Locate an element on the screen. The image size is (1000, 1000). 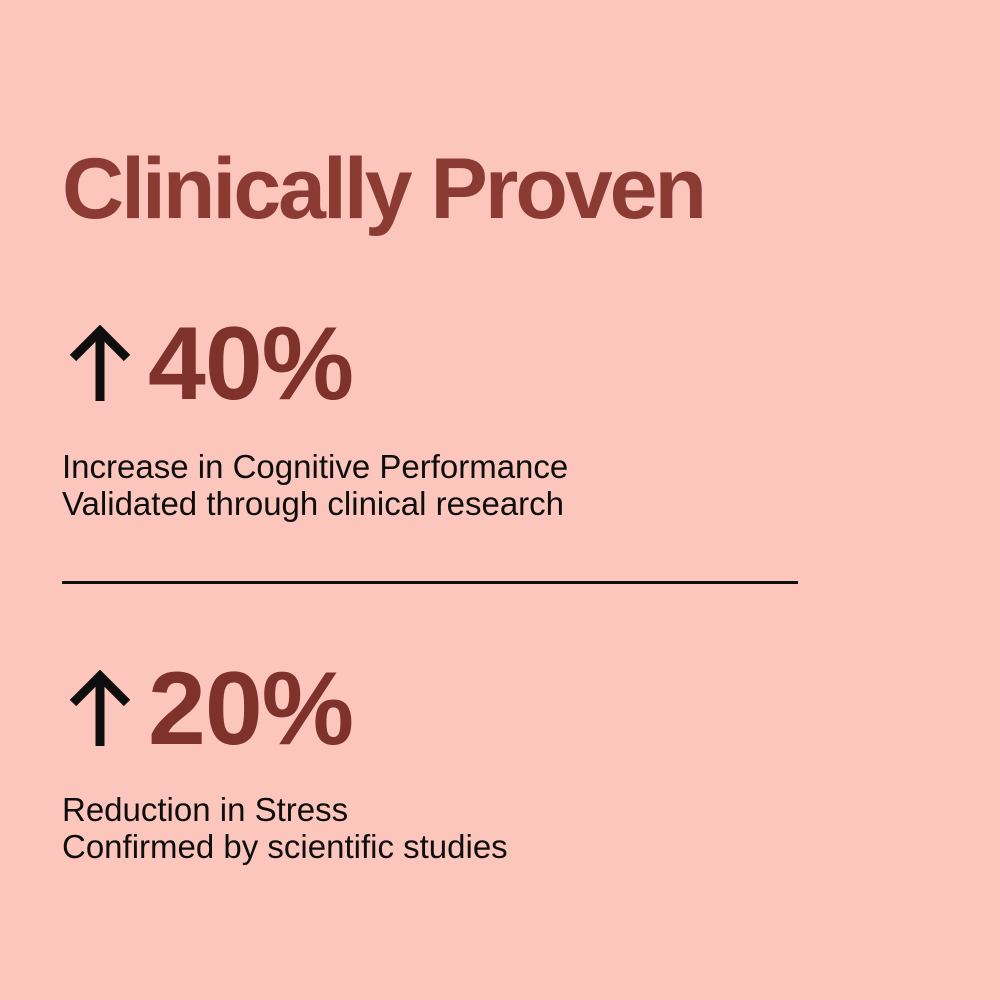
stat-description-line: Reduction in Stress is located at coordinates (205, 809).